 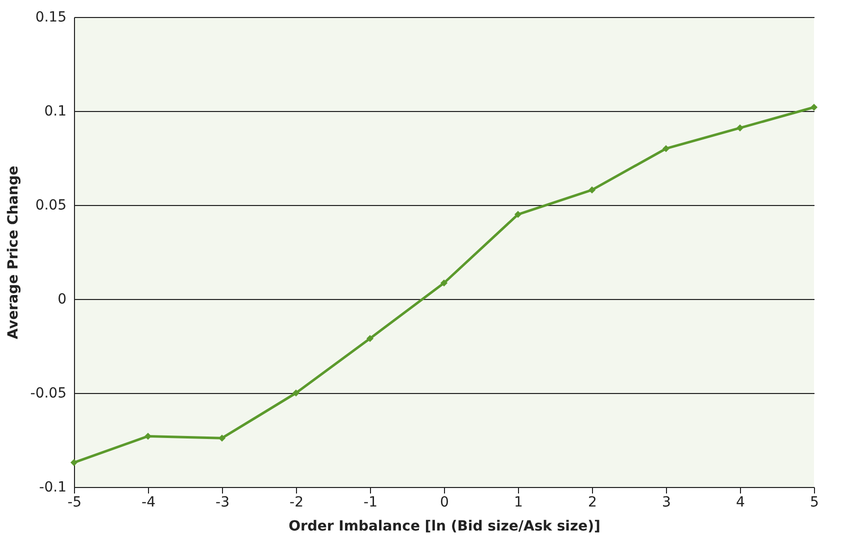 What do you see at coordinates (223, 502) in the screenshot?
I see `x-tick-label: -3` at bounding box center [223, 502].